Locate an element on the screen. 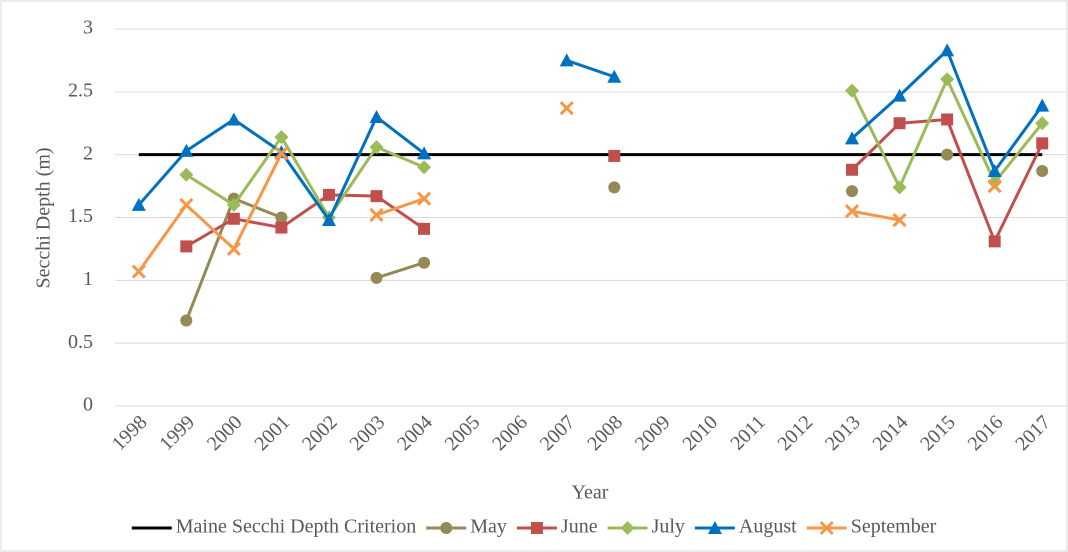  legend-item: June is located at coordinates (557, 527).